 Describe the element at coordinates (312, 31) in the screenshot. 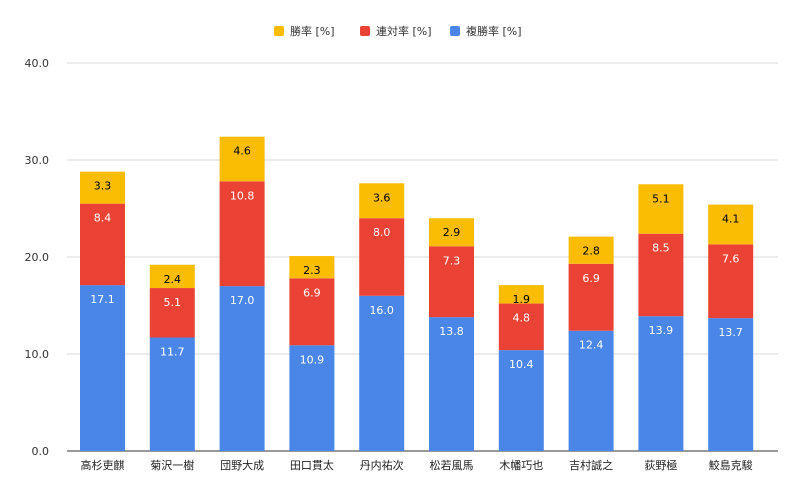

I see `legend-label: 勝率 [%]` at that location.